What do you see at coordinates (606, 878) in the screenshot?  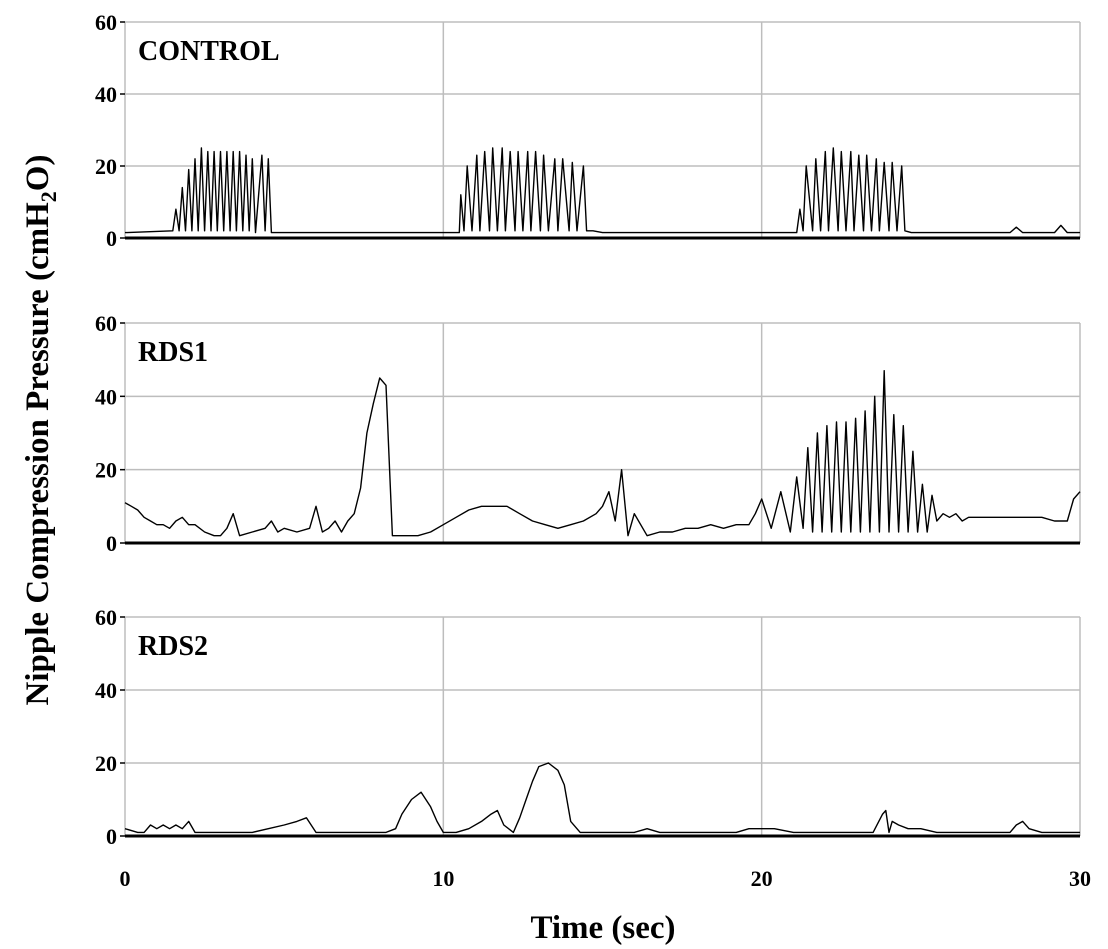 I see `x-tick-labels: 0 10 20 30` at bounding box center [606, 878].